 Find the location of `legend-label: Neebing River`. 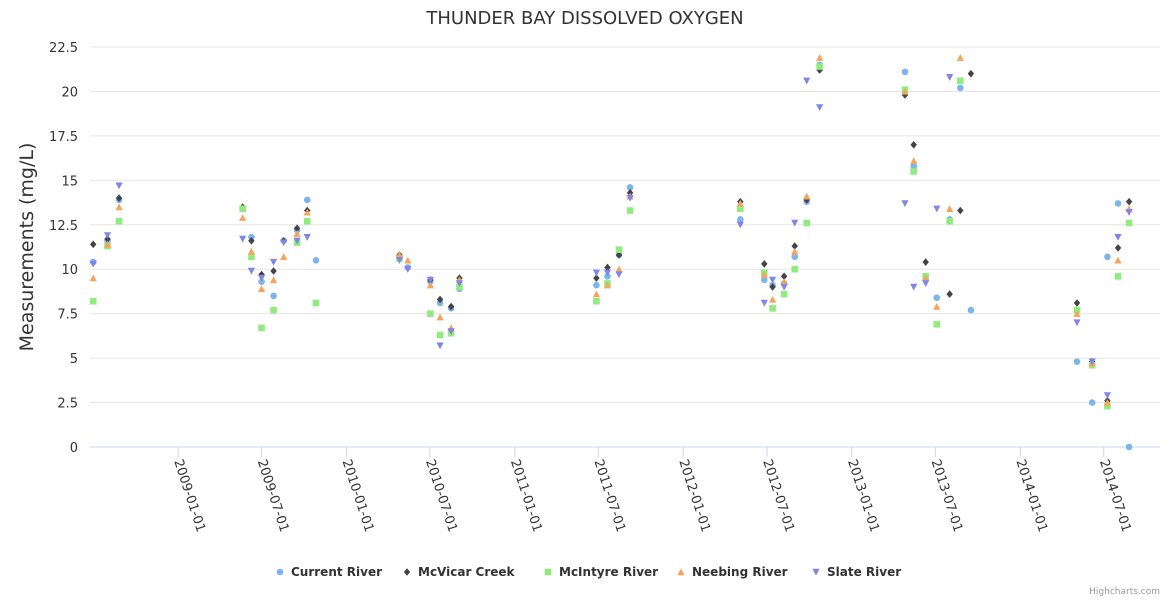

legend-label: Neebing River is located at coordinates (740, 572).